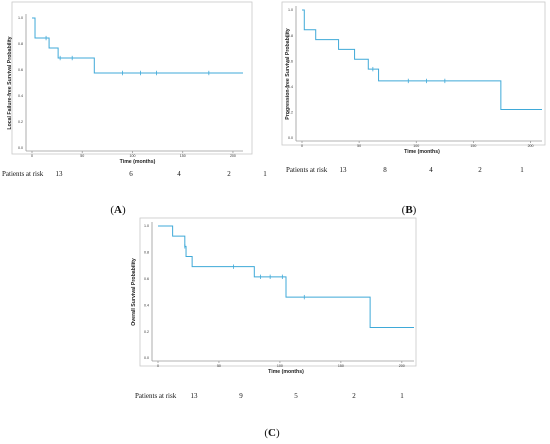 This screenshot has height=444, width=550. I want to click on y-axis-label: Progression-free Survival Probability, so click(288, 74).